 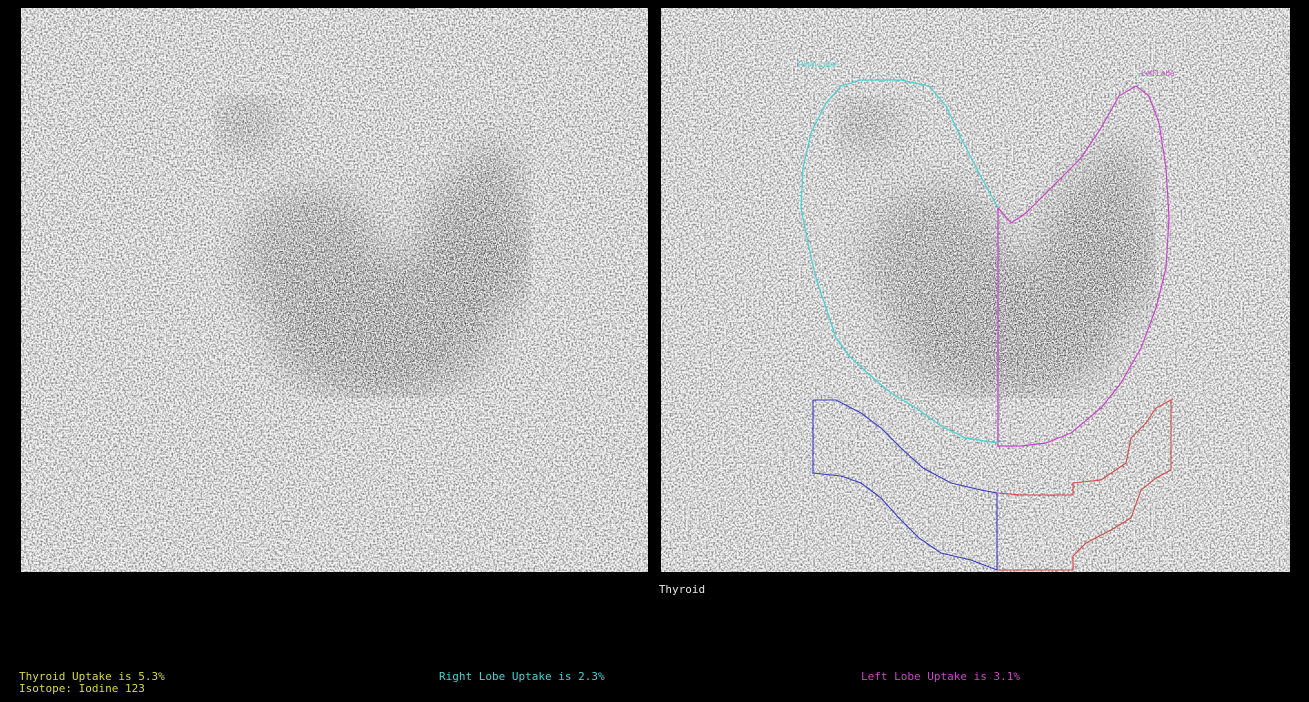 I want to click on right-lobe-uptake-text: Right Lobe Uptake is 2.3%, so click(x=522, y=676).